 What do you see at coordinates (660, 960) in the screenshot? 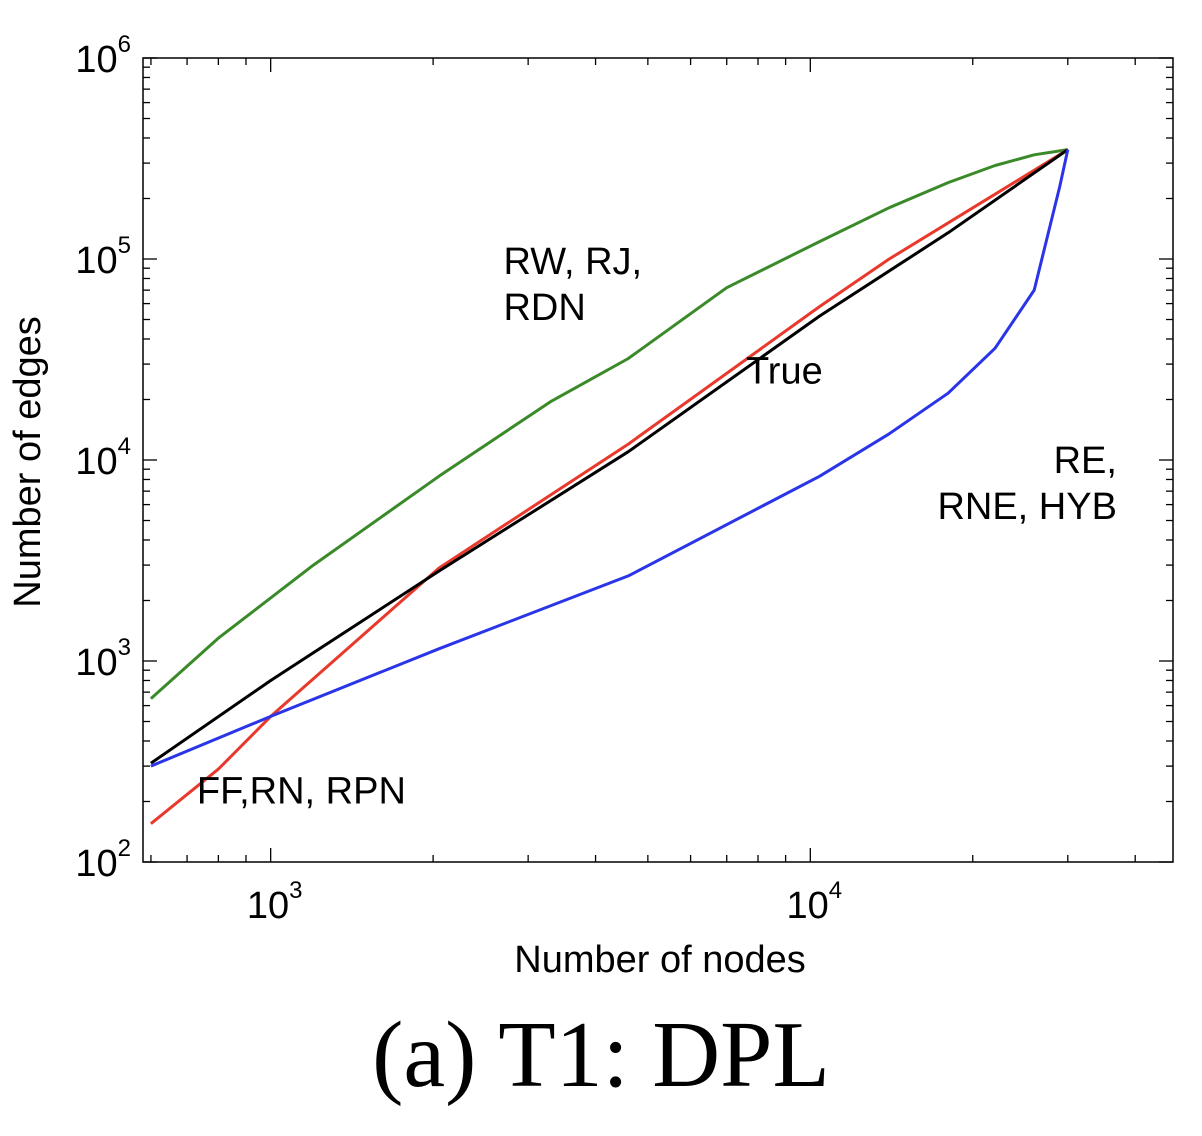
I see `x-axis-label: Number of nodes` at bounding box center [660, 960].